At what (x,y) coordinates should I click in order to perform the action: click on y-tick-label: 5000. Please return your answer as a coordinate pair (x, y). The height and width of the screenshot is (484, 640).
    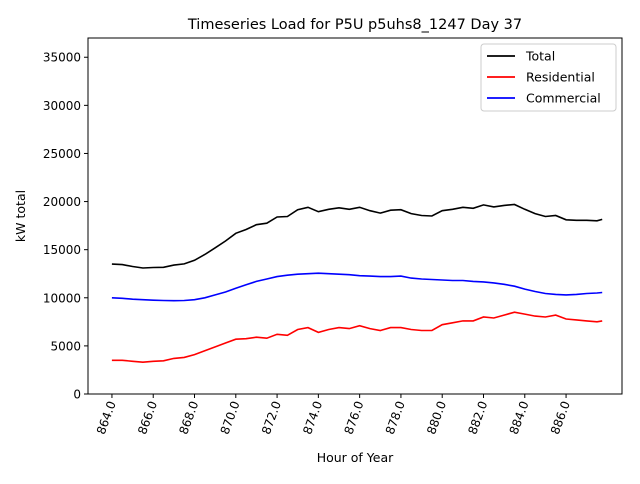
    Looking at the image, I should click on (65, 346).